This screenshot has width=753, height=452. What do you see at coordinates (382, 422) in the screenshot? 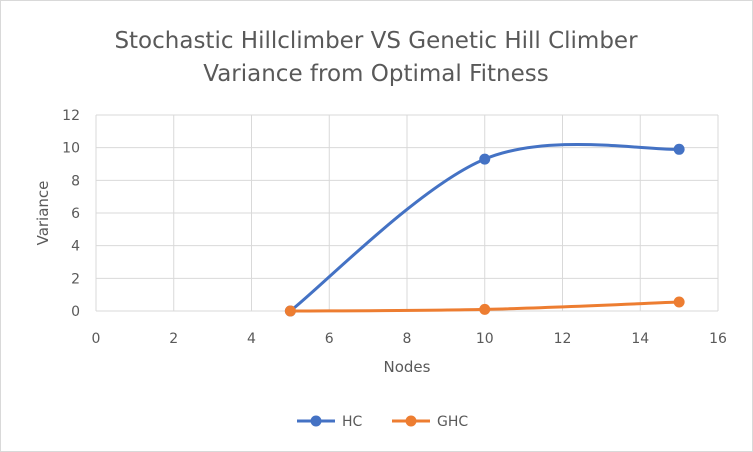
I see `legend: HC GHC` at bounding box center [382, 422].